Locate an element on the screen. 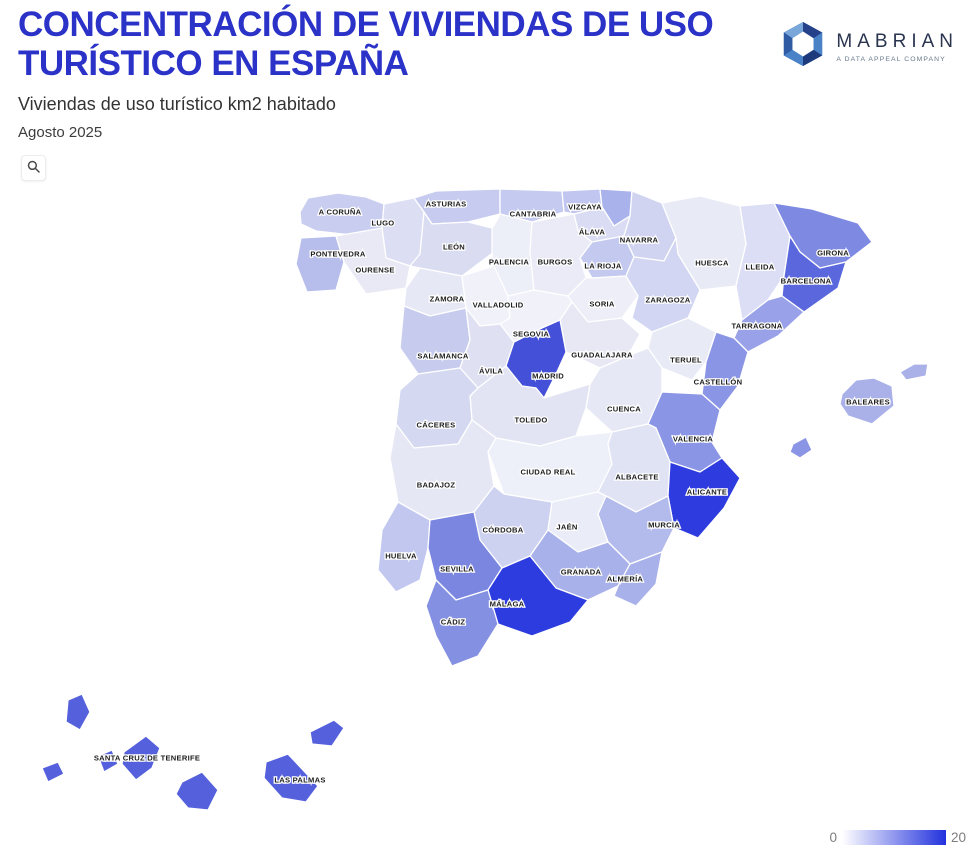  region-ourense is located at coordinates (373, 261).